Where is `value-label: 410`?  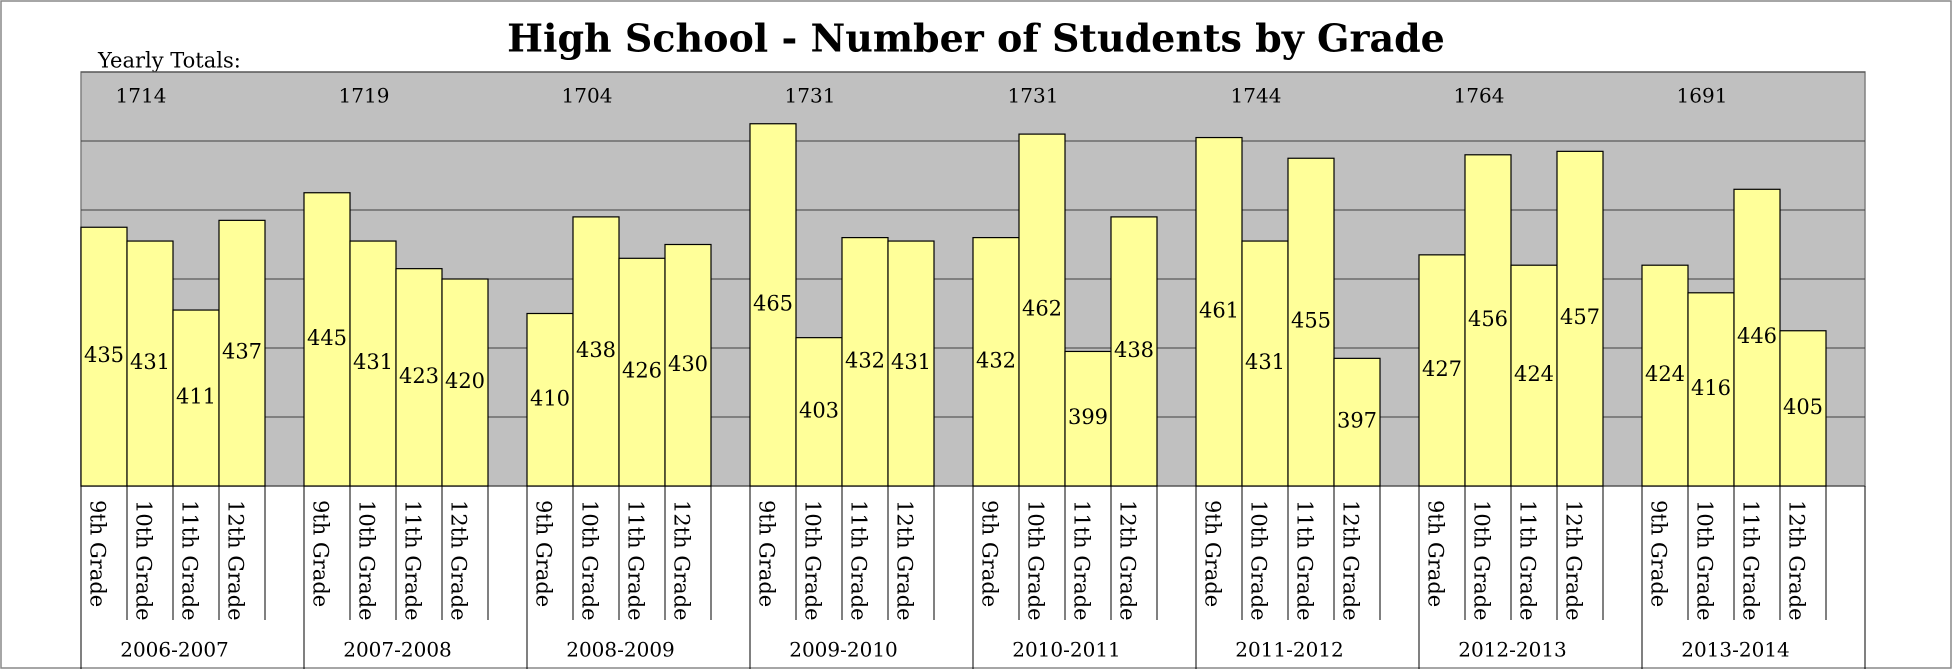 value-label: 410 is located at coordinates (550, 398).